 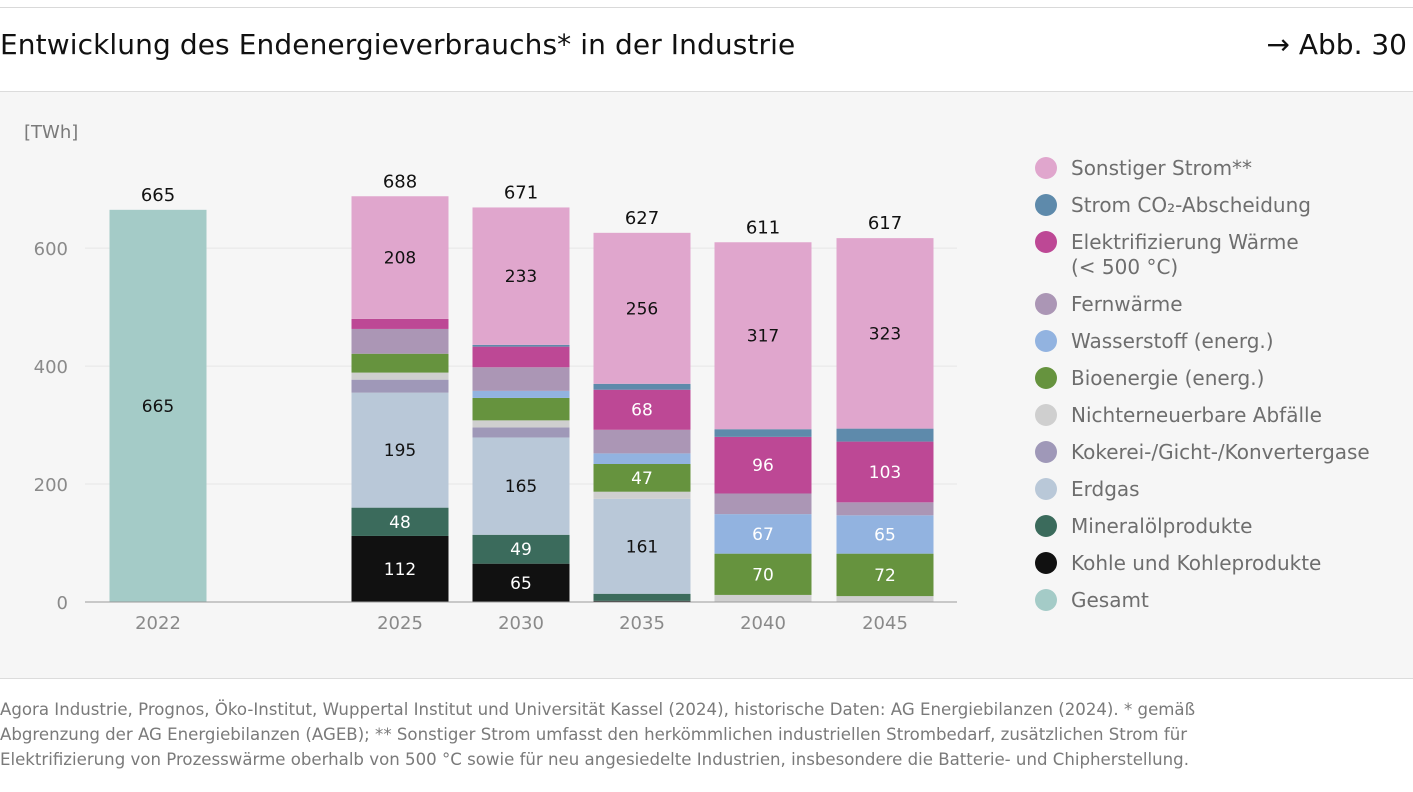 I want to click on legend-item: Fernwärme, so click(x=1220, y=304).